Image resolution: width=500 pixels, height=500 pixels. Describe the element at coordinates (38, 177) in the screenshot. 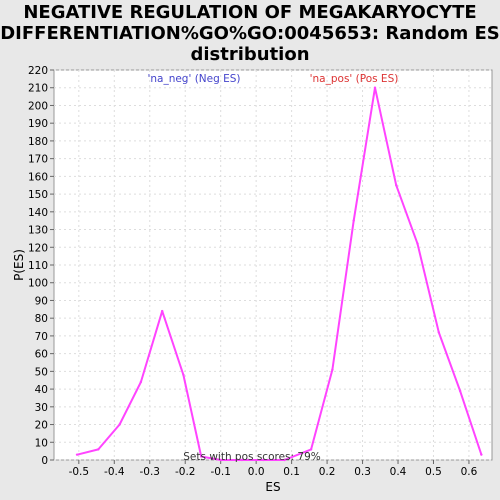

I see `y-tick-label: 160` at that location.